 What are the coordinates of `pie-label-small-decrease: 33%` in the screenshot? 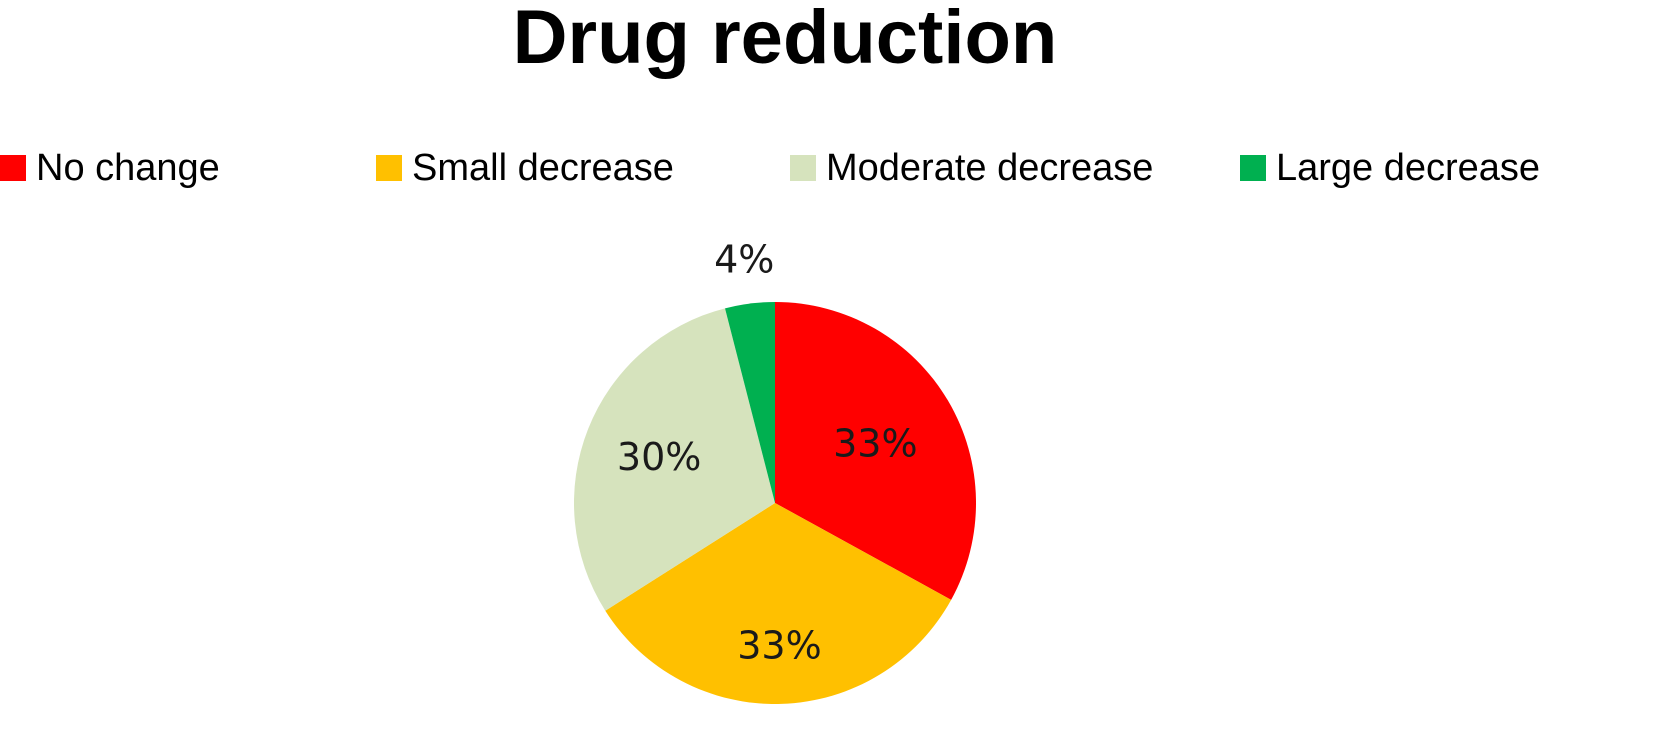 It's located at (779, 646).